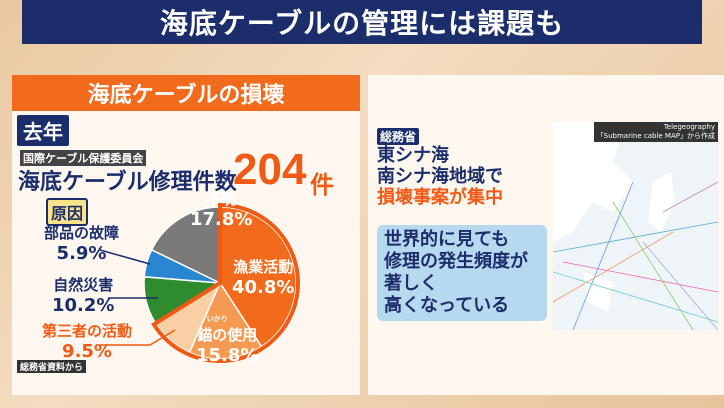 The image size is (724, 408). What do you see at coordinates (52, 366) in the screenshot?
I see `footnote: 総務省資料から` at bounding box center [52, 366].